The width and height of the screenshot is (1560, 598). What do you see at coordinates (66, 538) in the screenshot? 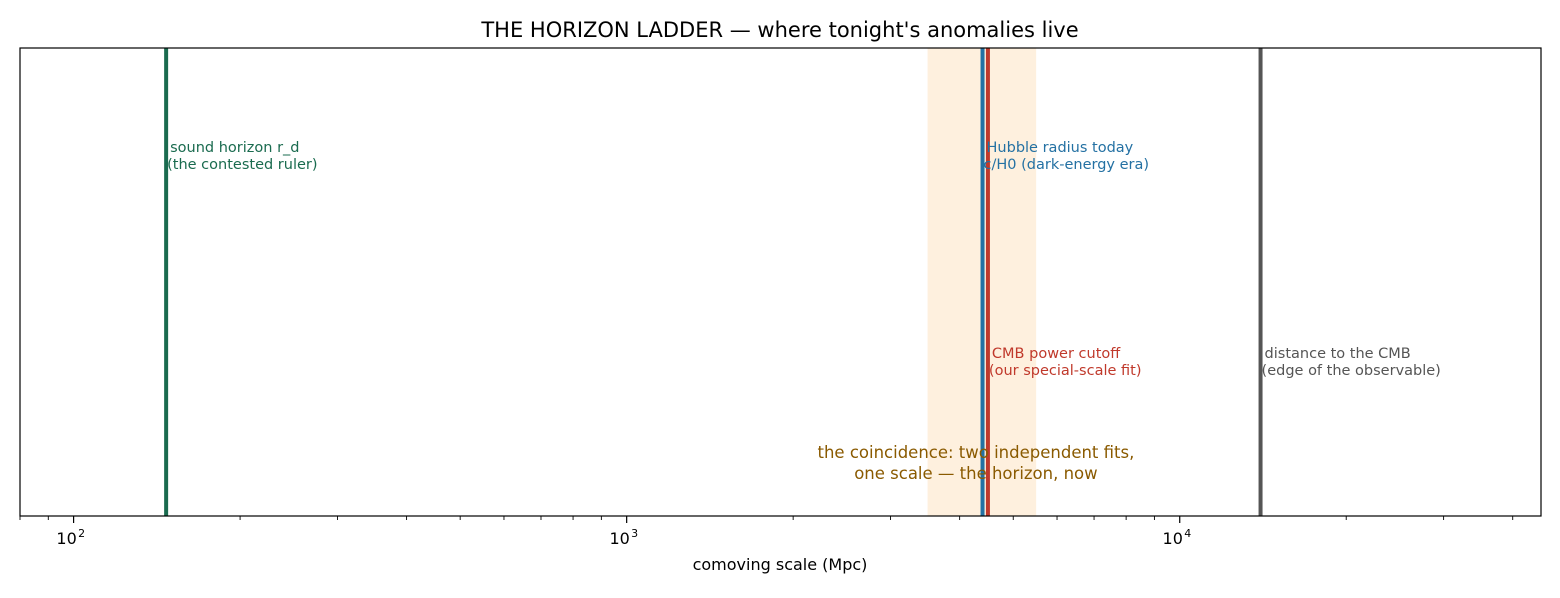
I see `x-tick-label-0: 10` at bounding box center [66, 538].